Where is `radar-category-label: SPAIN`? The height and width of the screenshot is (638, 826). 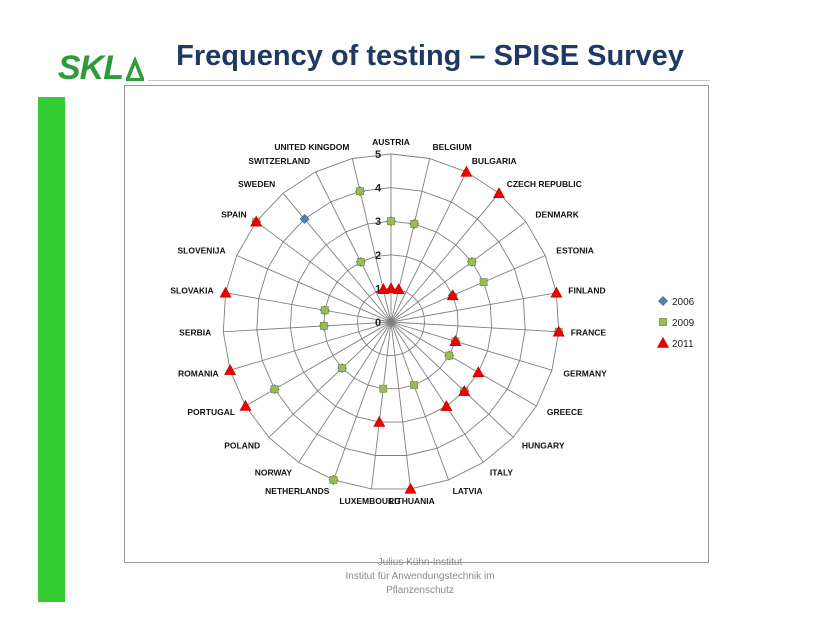 radar-category-label: SPAIN is located at coordinates (233, 215).